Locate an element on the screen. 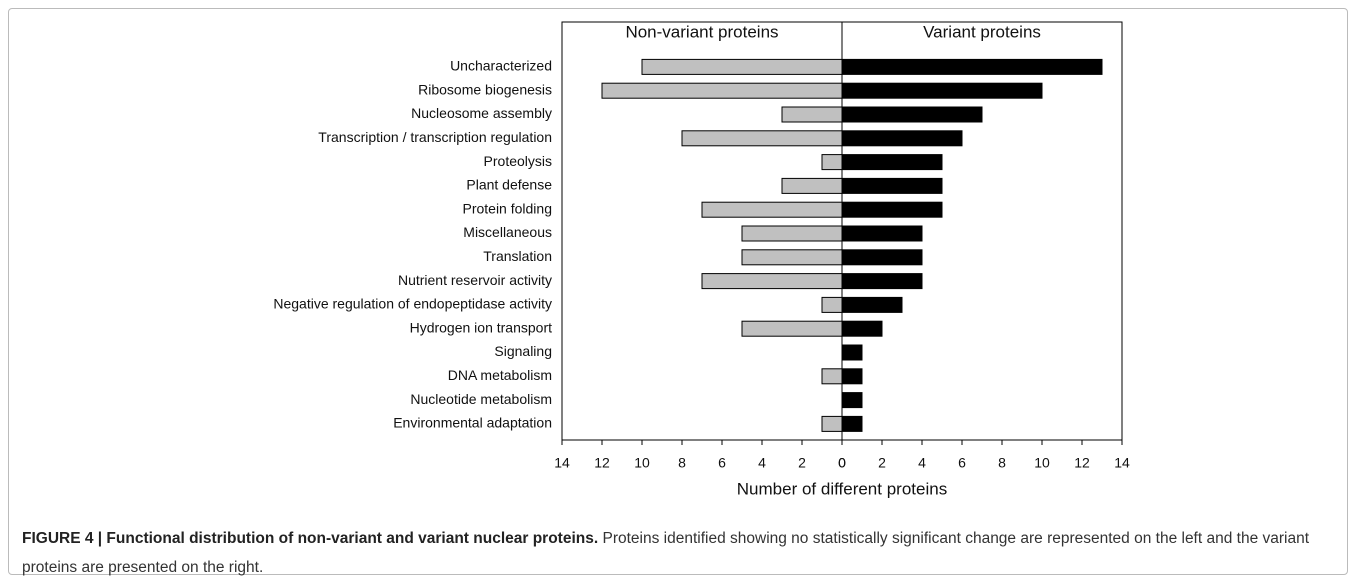 This screenshot has height=585, width=1358. category-label: Uncharacterized is located at coordinates (501, 66).